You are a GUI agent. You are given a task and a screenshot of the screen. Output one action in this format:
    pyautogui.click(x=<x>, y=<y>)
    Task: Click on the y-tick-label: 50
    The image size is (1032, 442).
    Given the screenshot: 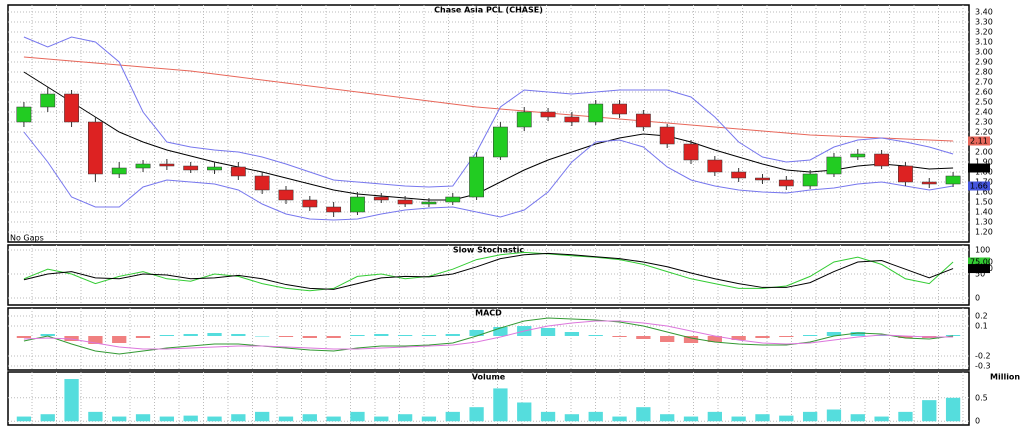 What is the action you would take?
    pyautogui.click(x=980, y=273)
    